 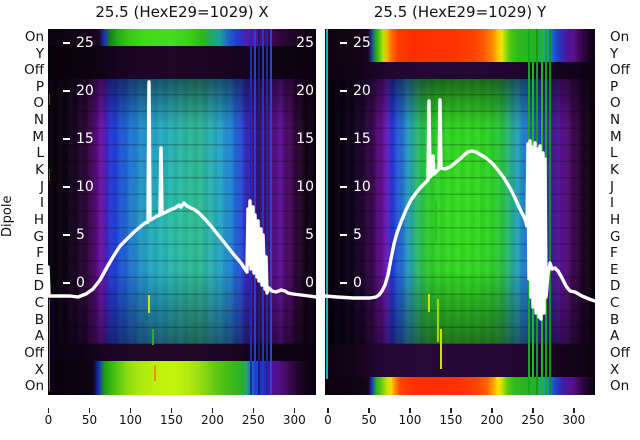 What do you see at coordinates (39, 169) in the screenshot?
I see `row-label-left-k-8: K` at bounding box center [39, 169].